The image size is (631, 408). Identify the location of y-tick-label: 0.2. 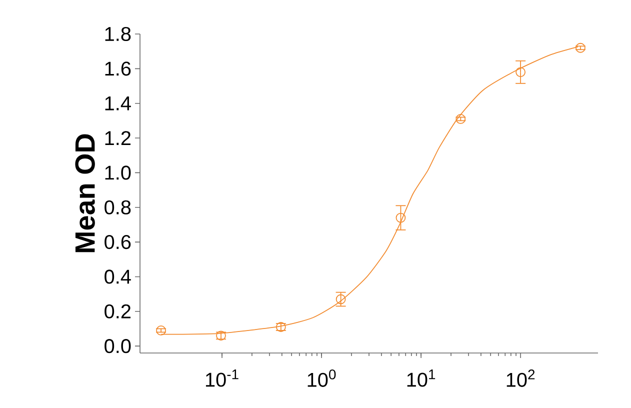
(117, 311).